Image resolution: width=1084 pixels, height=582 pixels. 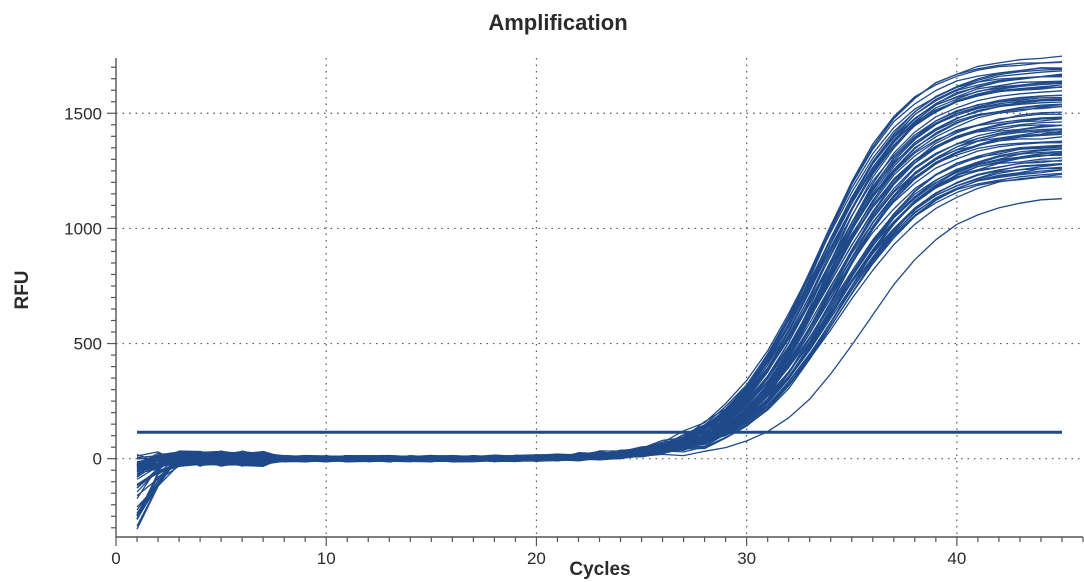 What do you see at coordinates (115, 558) in the screenshot?
I see `x-tick-label: 0` at bounding box center [115, 558].